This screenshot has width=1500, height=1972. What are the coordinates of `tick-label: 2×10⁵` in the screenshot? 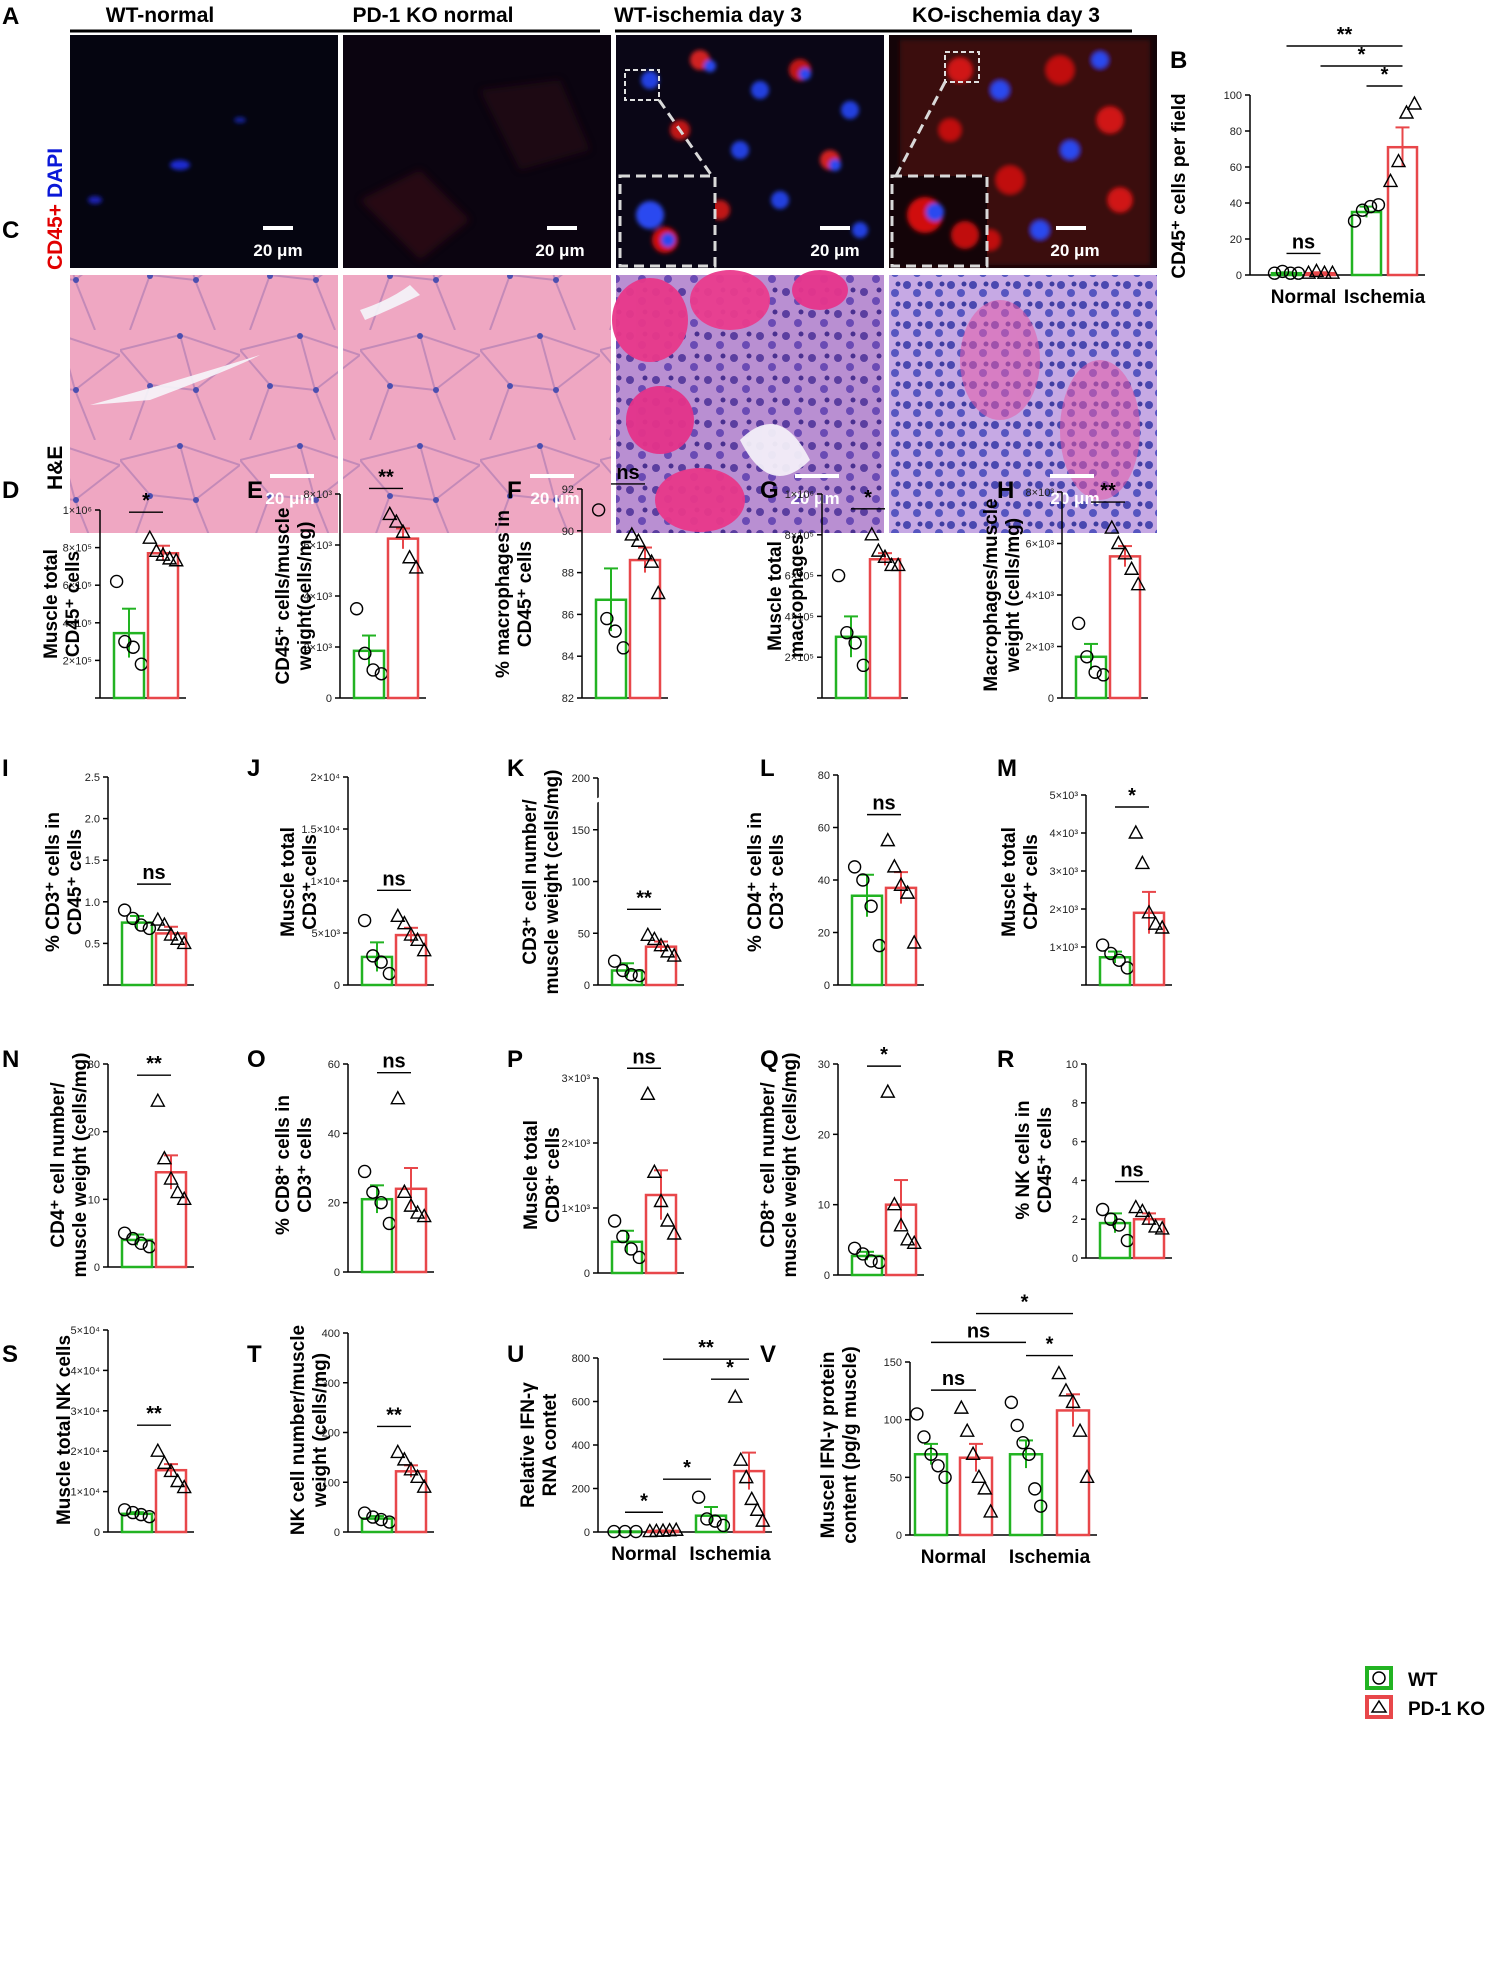 It's located at (799, 658).